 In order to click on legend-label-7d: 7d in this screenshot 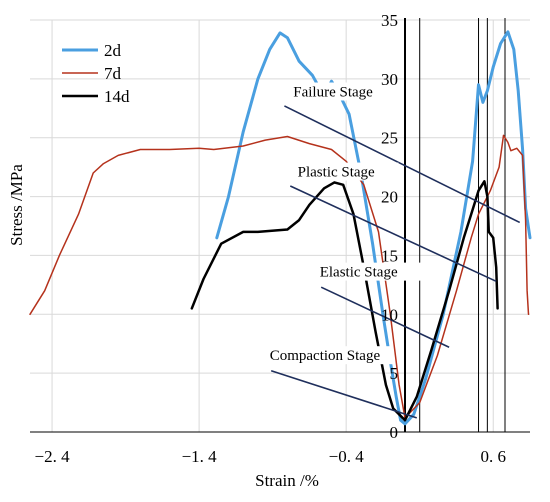, I will do `click(113, 73)`.